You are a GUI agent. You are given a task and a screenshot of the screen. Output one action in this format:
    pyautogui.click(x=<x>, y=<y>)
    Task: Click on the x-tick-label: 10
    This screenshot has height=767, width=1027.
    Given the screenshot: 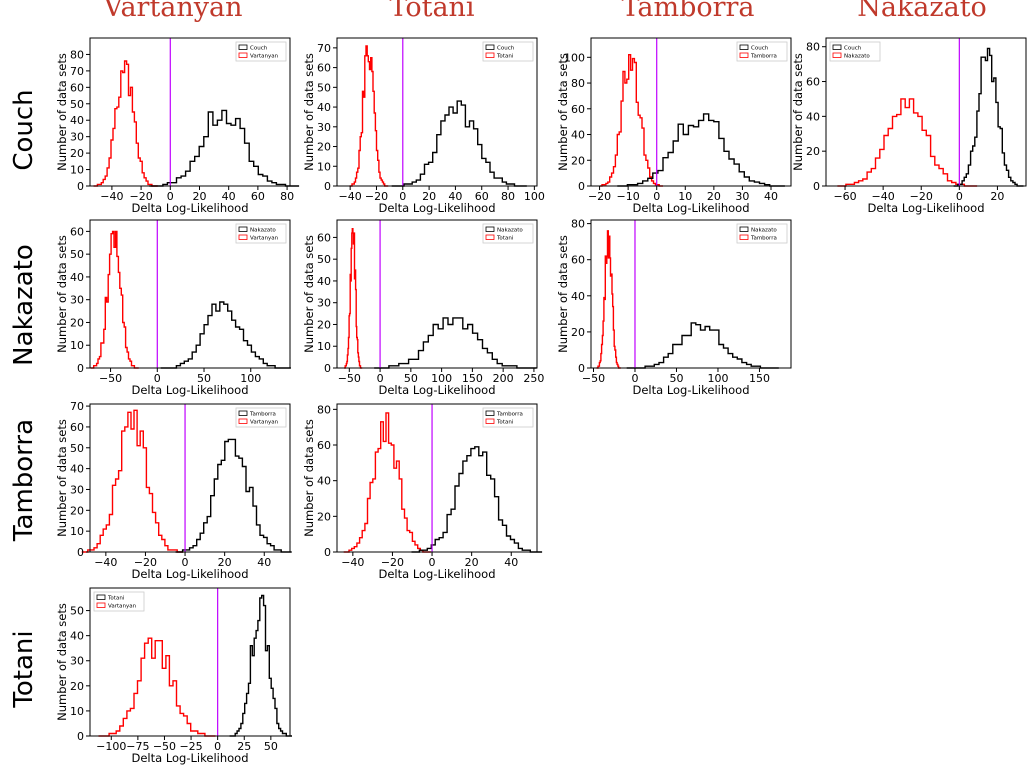 What is the action you would take?
    pyautogui.click(x=685, y=196)
    